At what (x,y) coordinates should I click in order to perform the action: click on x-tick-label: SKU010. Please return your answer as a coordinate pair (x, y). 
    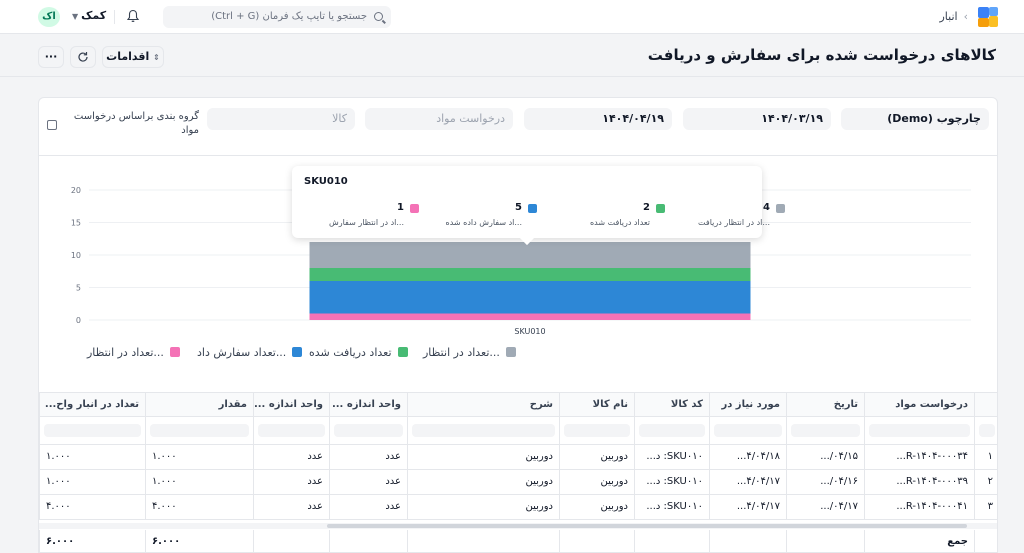
    Looking at the image, I should click on (529, 331).